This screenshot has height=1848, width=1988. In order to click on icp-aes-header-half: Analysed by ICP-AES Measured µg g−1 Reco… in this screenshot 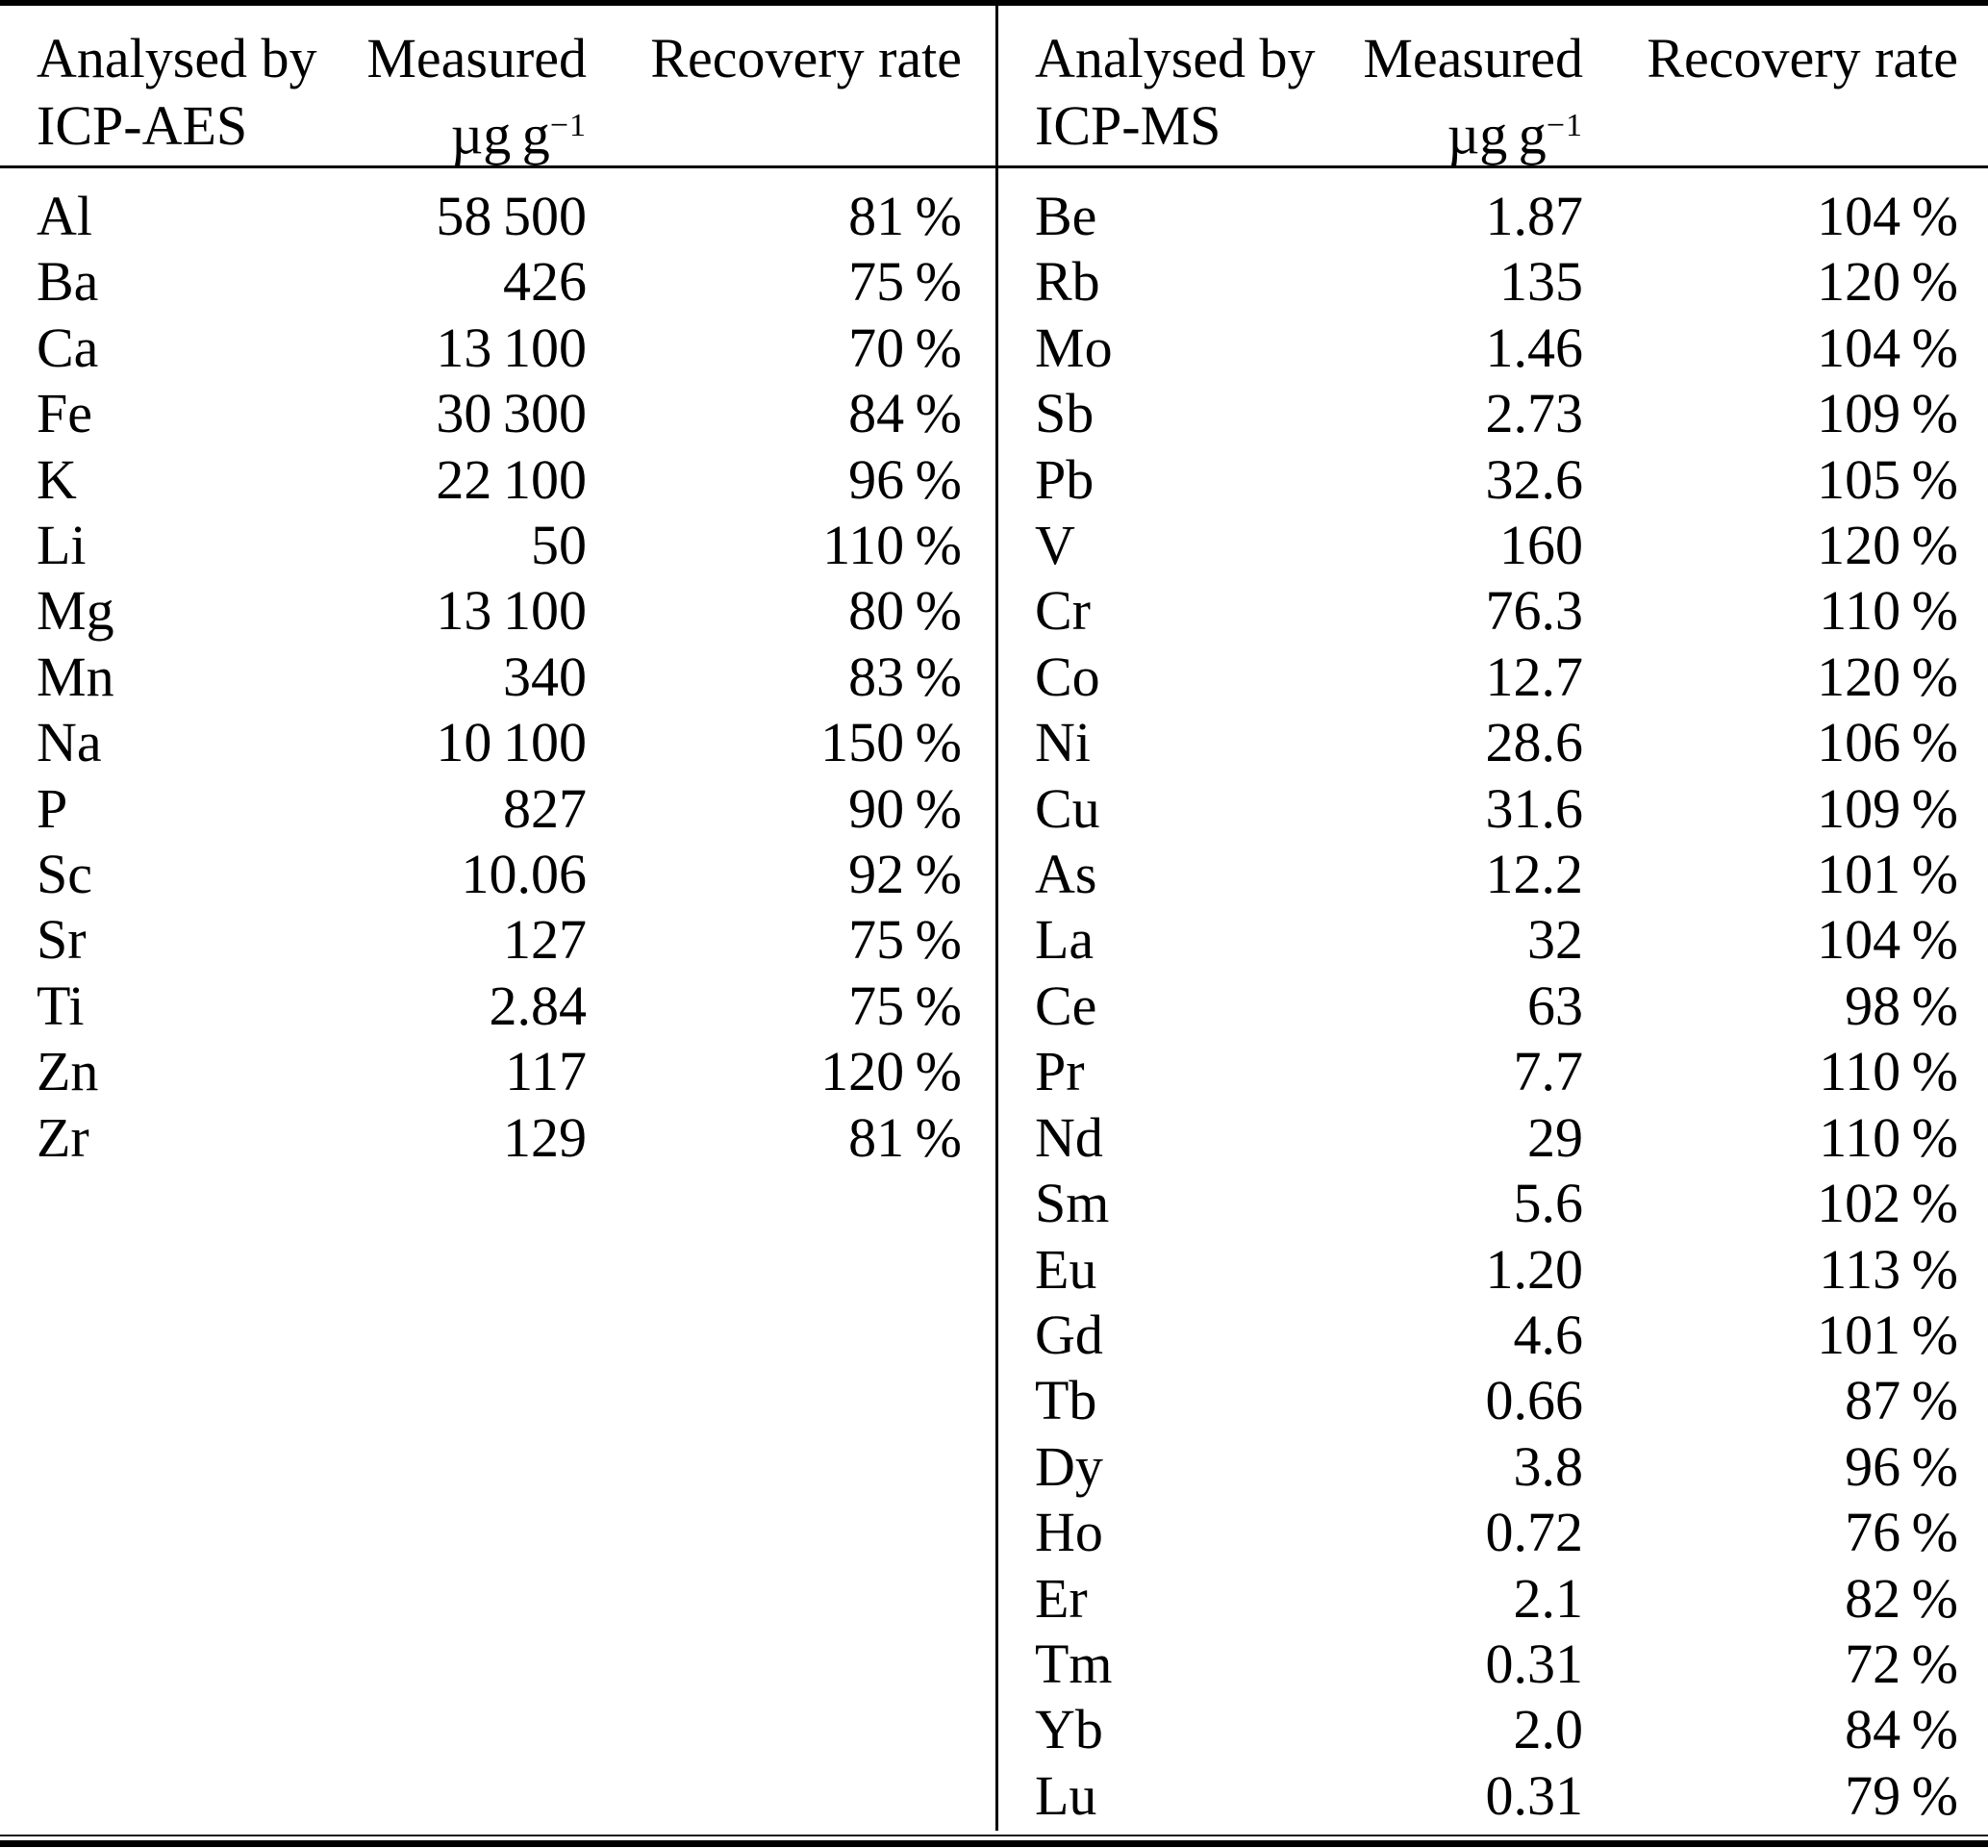, I will do `click(498, 86)`.